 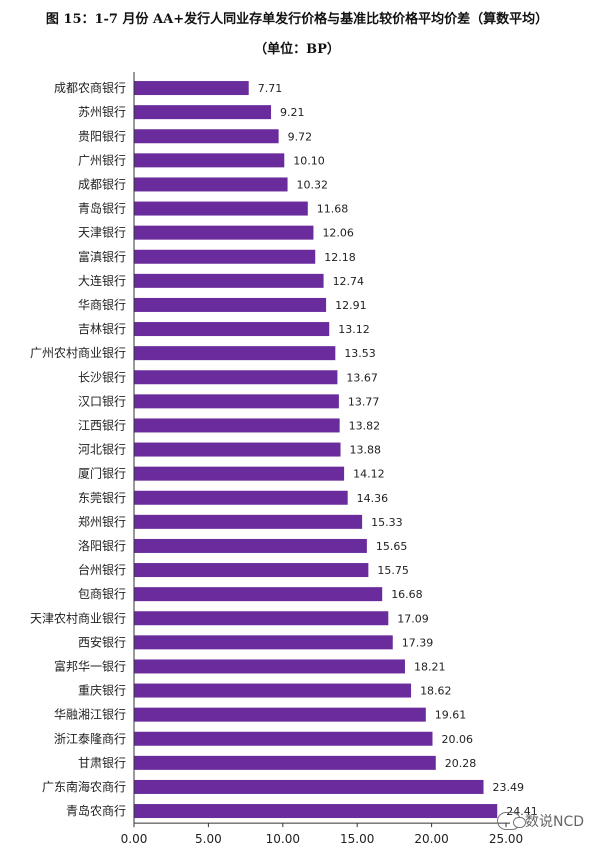 What do you see at coordinates (102, 256) in the screenshot?
I see `category-label: 富滇银行` at bounding box center [102, 256].